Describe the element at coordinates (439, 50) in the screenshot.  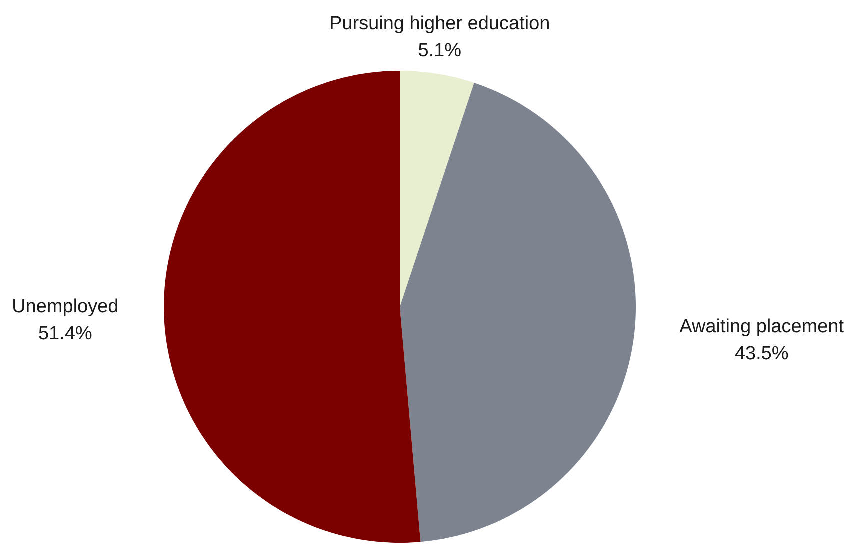
I see `data-label: 5.1%` at that location.